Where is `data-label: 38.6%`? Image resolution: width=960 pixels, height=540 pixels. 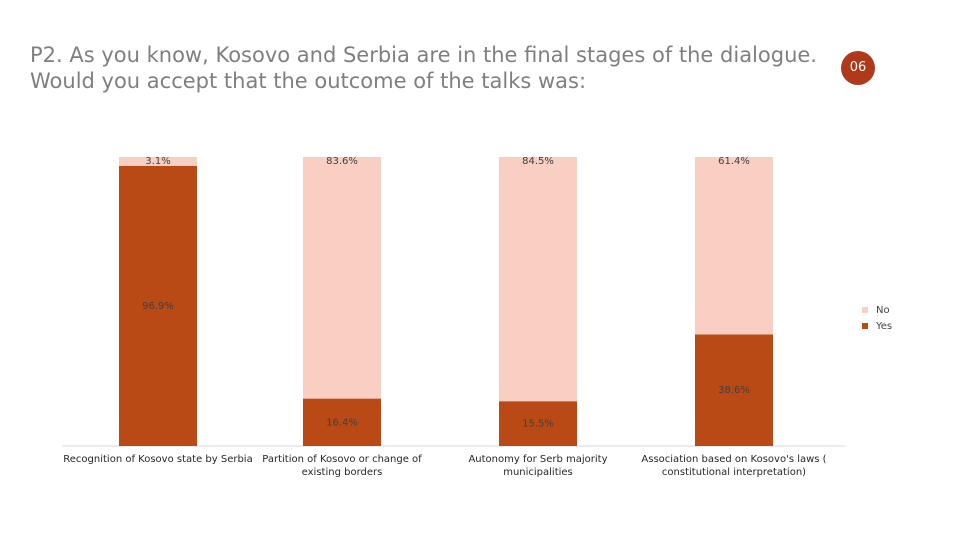 data-label: 38.6% is located at coordinates (734, 390).